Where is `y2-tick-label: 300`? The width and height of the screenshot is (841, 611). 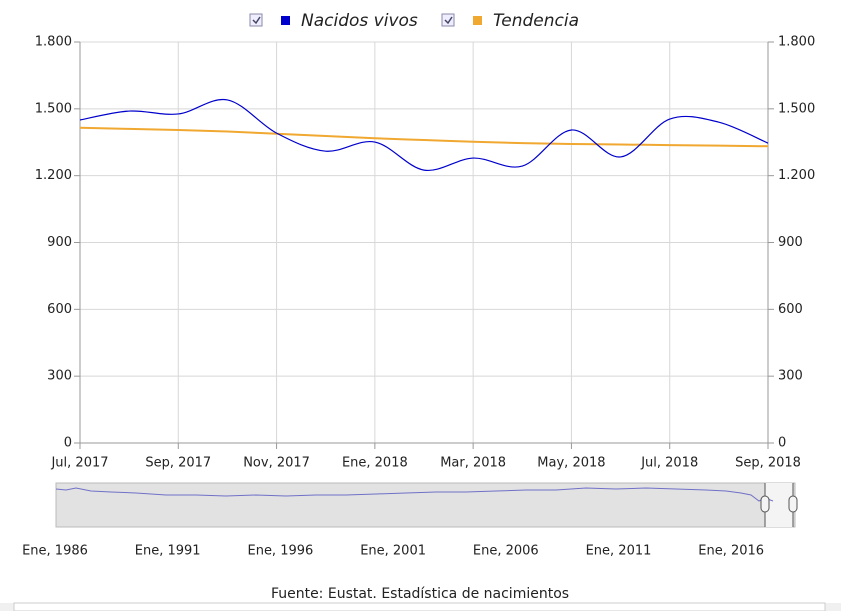
y2-tick-label: 300 is located at coordinates (790, 376).